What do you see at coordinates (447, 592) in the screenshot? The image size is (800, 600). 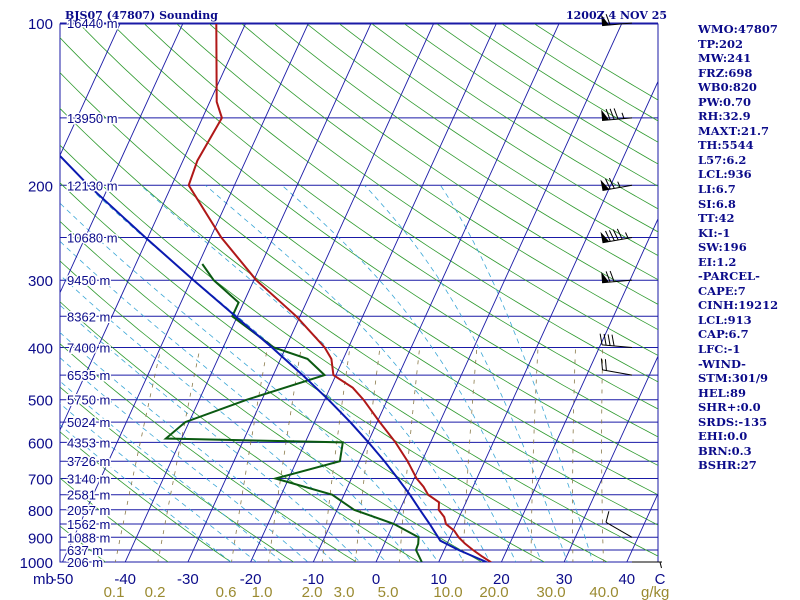 I see `mixing-ratio-label: 10.0` at bounding box center [447, 592].